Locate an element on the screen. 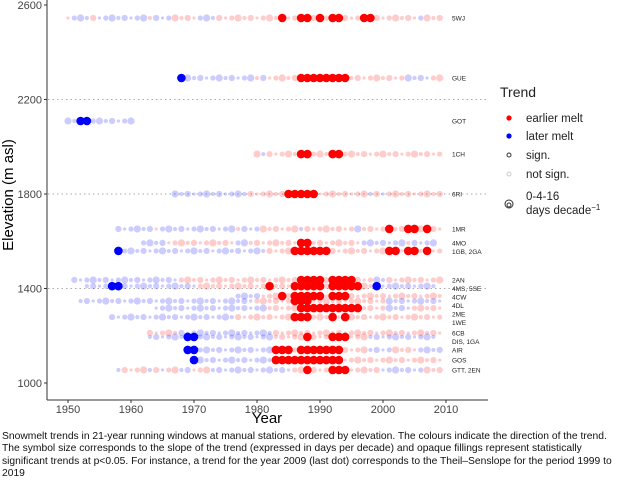 The height and width of the screenshot is (483, 622). x-tick-label: 2010 is located at coordinates (446, 410).